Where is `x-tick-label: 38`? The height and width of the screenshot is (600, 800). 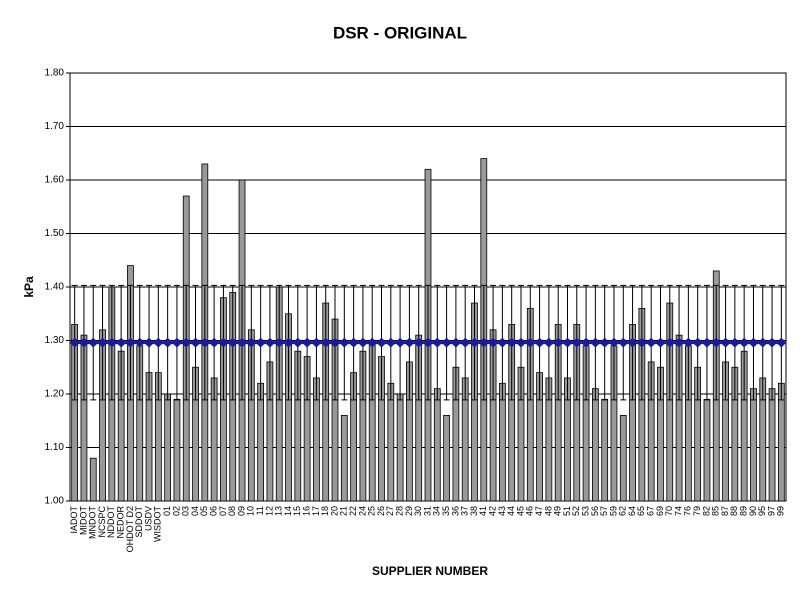
x-tick-label: 38 is located at coordinates (474, 511).